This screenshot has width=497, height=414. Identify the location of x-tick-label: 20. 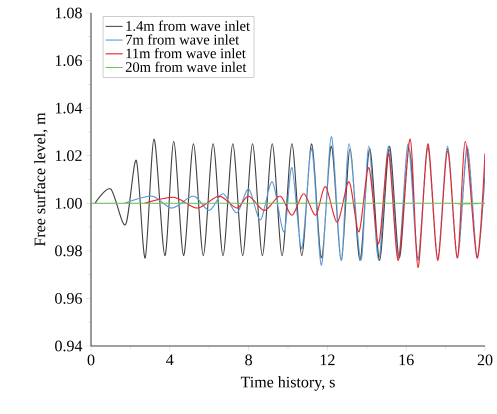
(485, 360).